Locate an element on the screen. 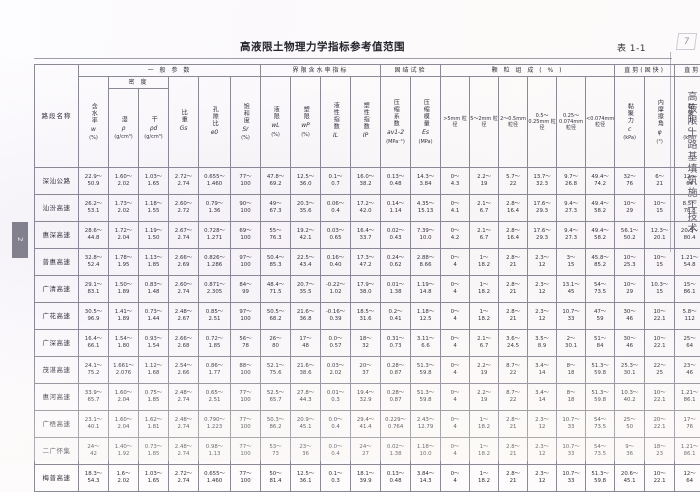 This screenshot has width=700, height=492. table-cell: 2.72～ 2.74 is located at coordinates (184, 181).